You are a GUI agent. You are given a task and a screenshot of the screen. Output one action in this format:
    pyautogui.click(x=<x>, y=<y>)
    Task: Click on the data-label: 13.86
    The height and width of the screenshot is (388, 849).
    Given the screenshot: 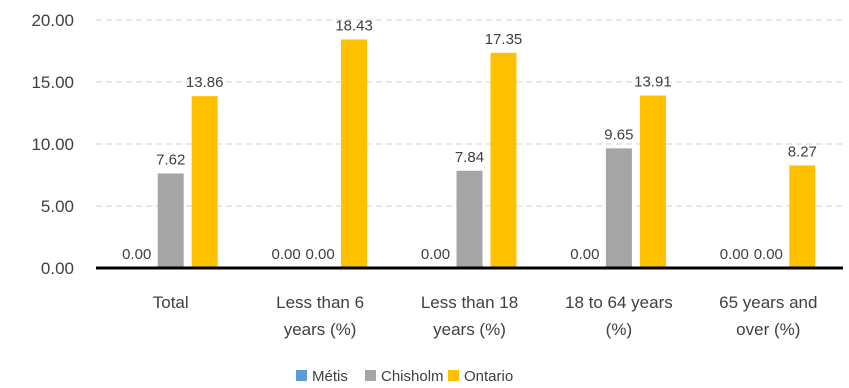 What is the action you would take?
    pyautogui.click(x=205, y=82)
    